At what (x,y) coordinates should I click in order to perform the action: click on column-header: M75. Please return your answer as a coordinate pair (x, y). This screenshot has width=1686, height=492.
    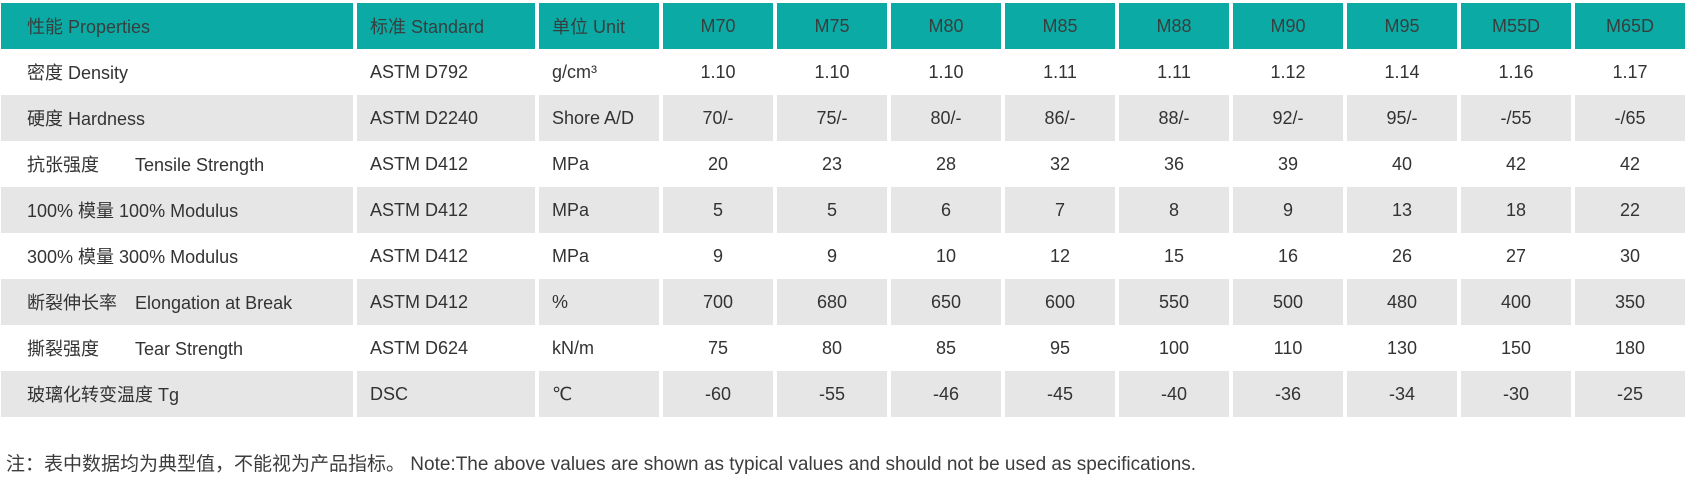
    Looking at the image, I should click on (830, 26).